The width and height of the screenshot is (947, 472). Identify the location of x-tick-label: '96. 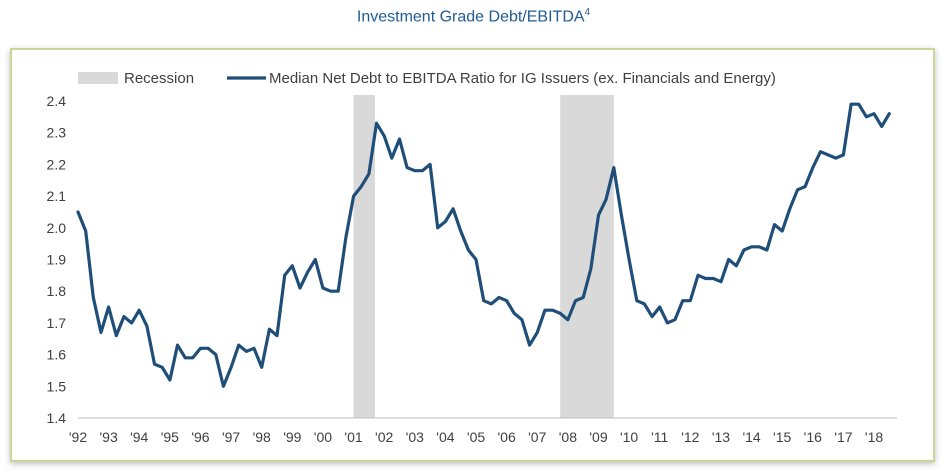
(200, 437).